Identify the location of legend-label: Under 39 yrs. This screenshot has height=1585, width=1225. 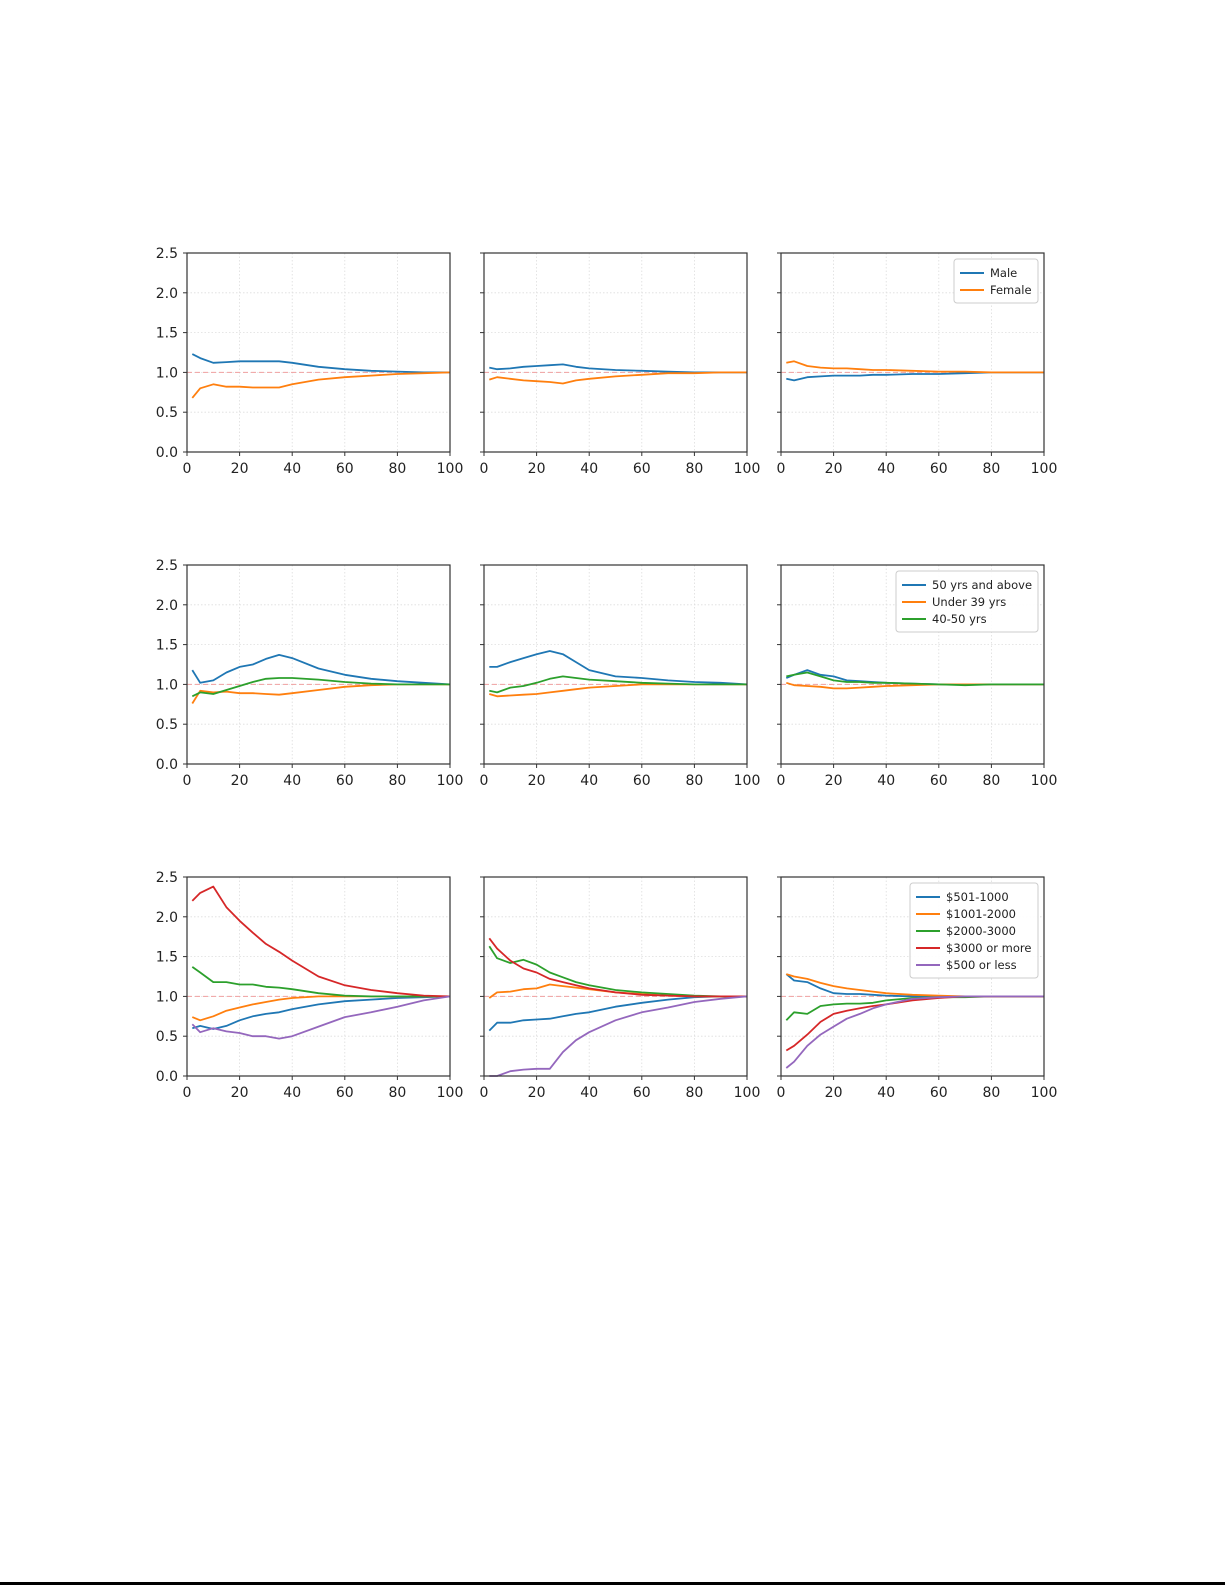
(969, 602).